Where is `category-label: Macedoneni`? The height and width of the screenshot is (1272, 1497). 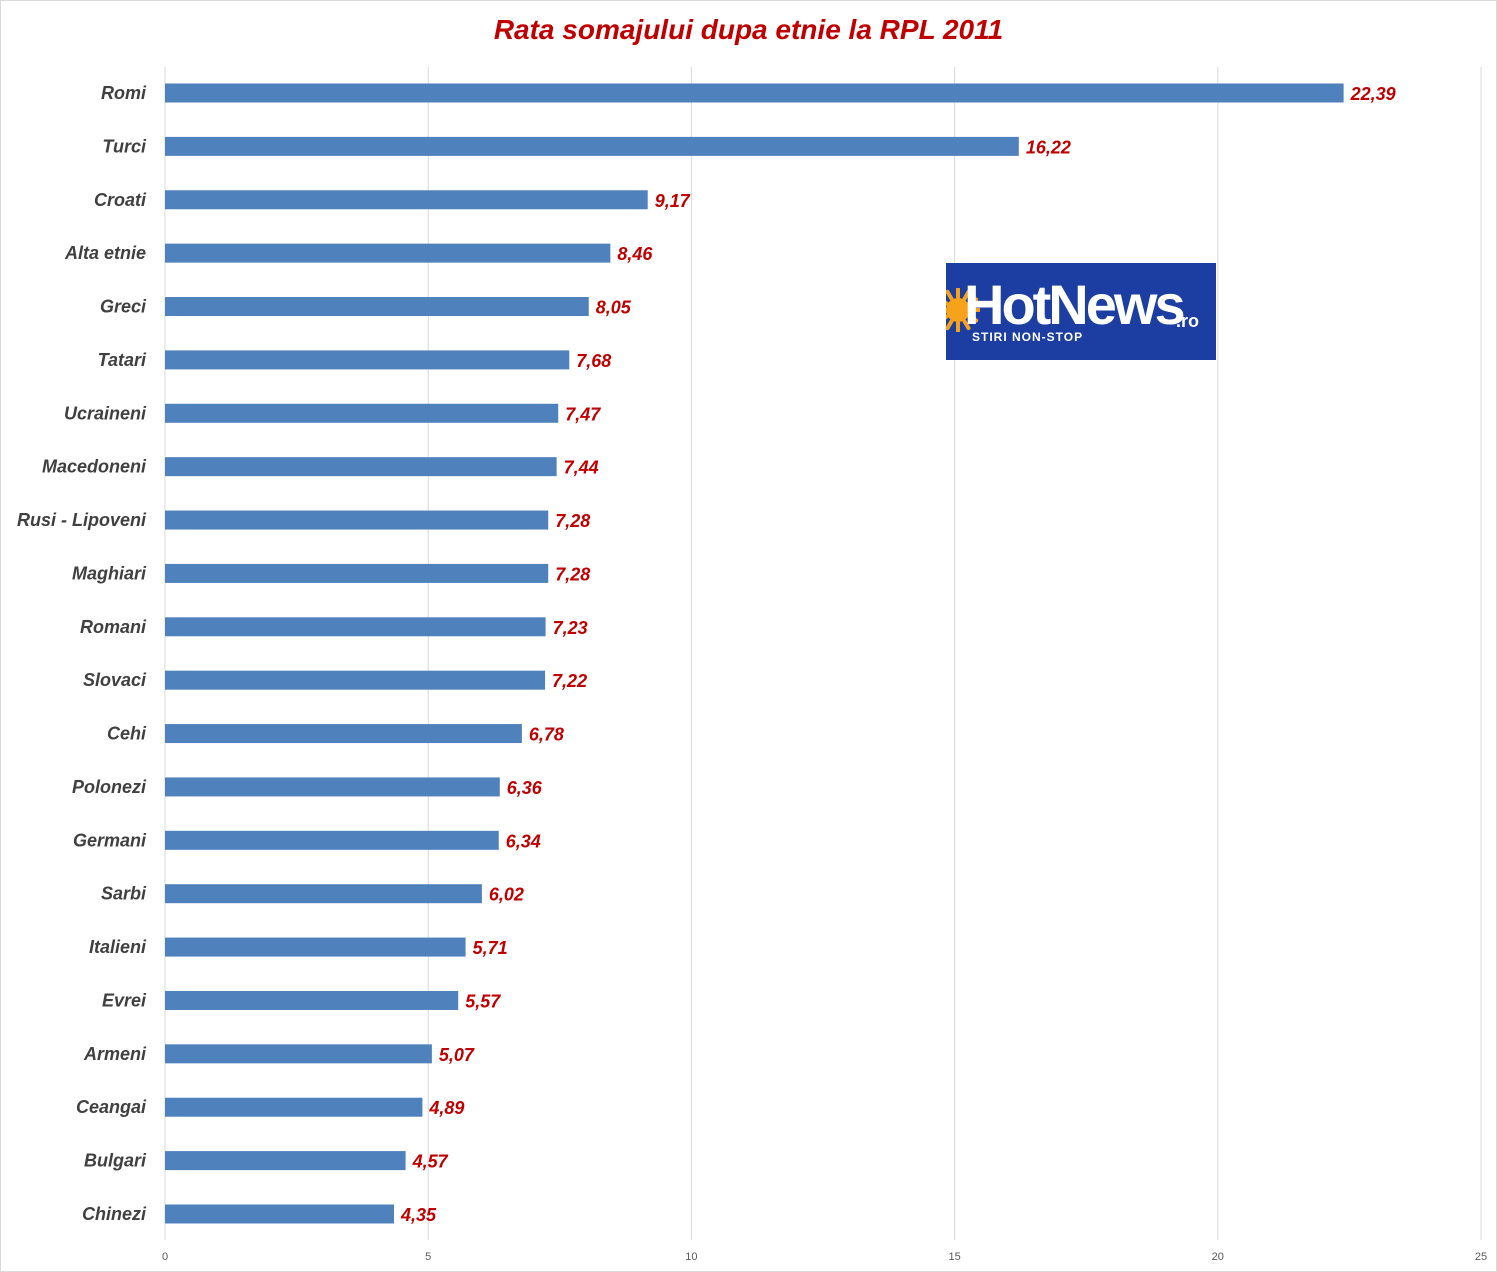 category-label: Macedoneni is located at coordinates (94, 467).